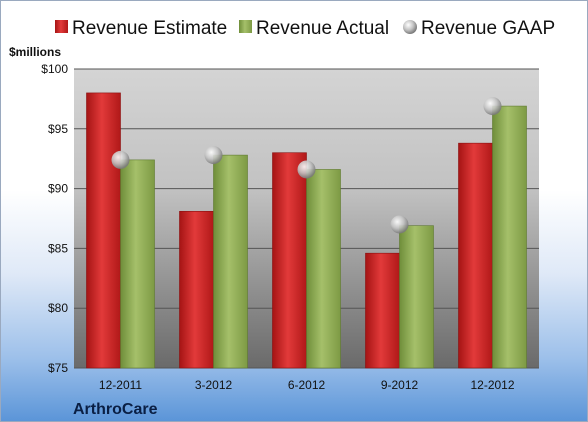 Image resolution: width=588 pixels, height=422 pixels. What do you see at coordinates (120, 385) in the screenshot?
I see `x-tick-label: 12-2011` at bounding box center [120, 385].